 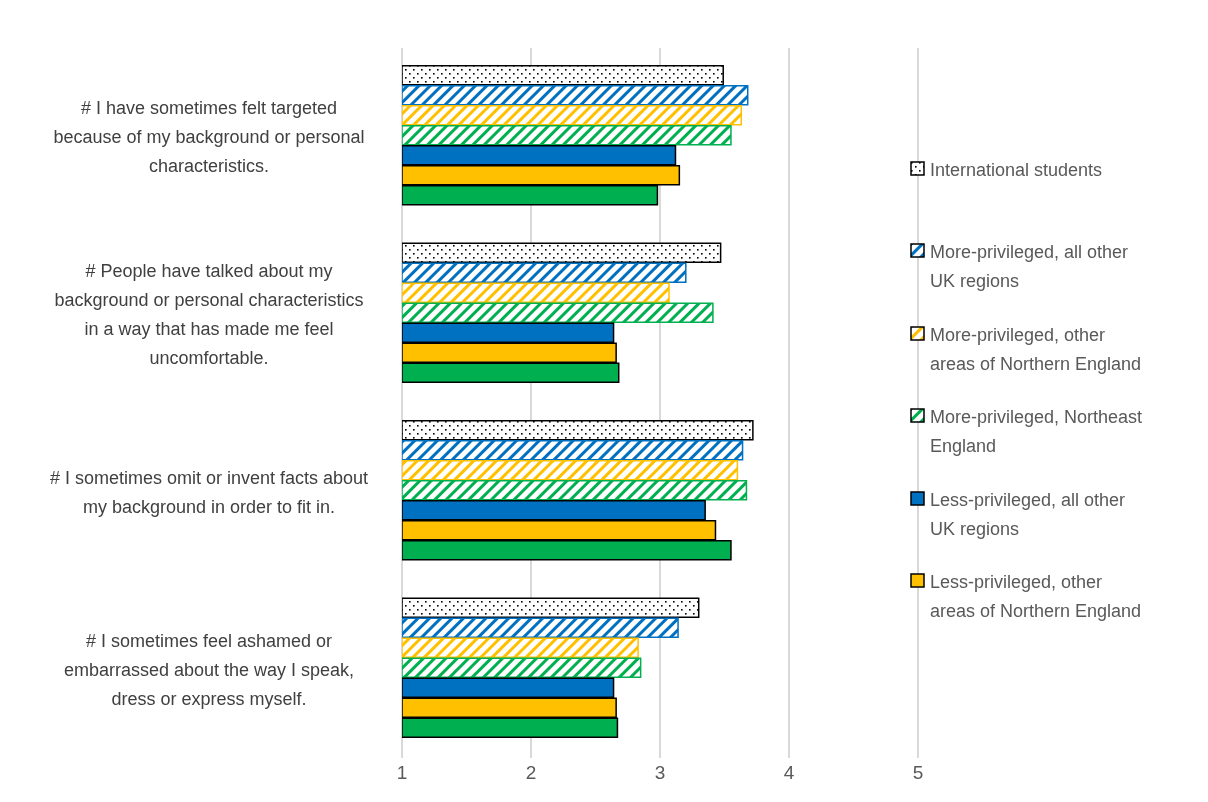 I want to click on x-tick-label: 2, so click(x=531, y=773).